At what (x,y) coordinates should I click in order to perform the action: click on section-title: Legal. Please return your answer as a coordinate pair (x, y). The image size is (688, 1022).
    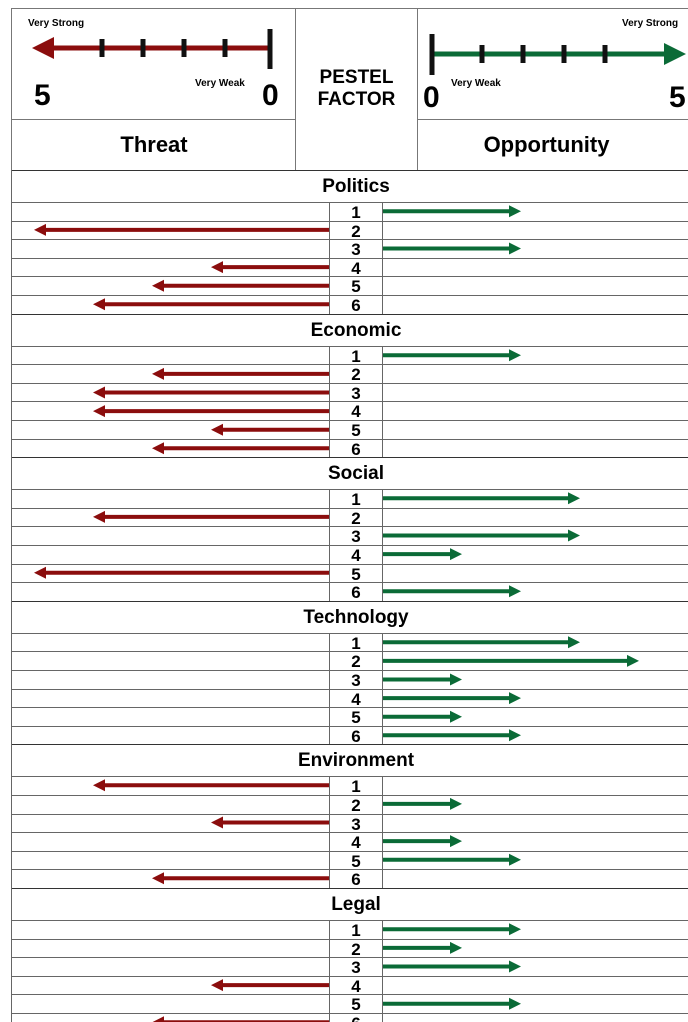
    Looking at the image, I should click on (356, 904).